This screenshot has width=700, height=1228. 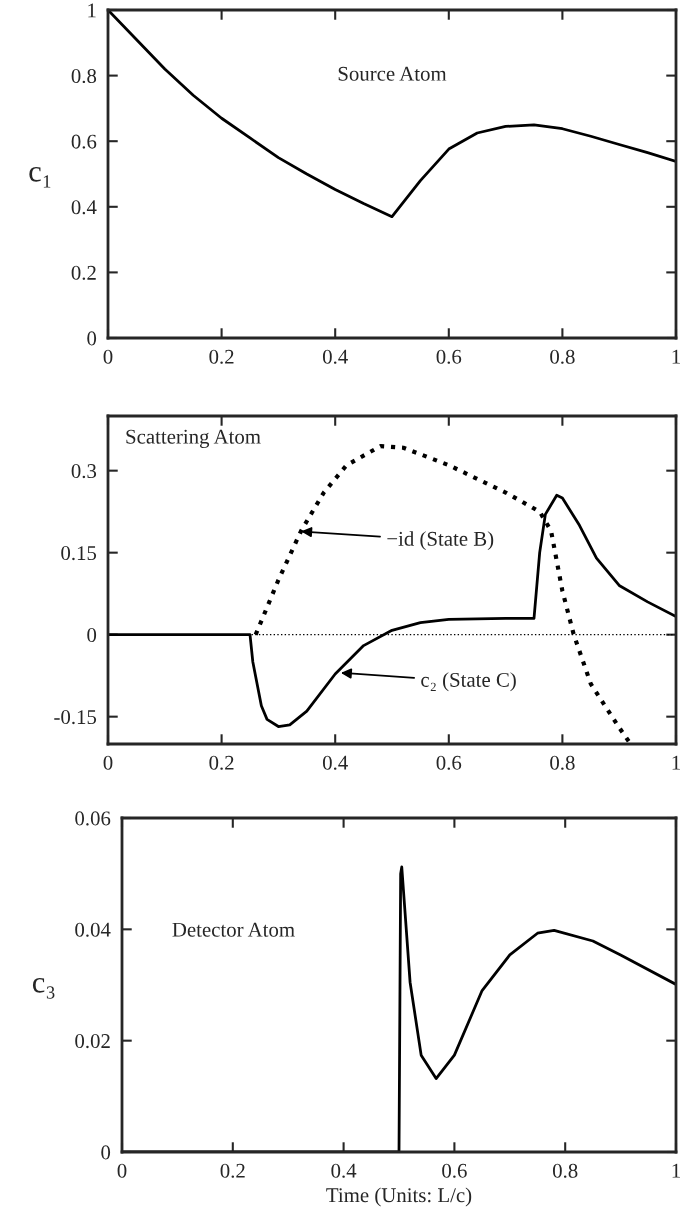 I want to click on y-tick-label: 0.3, so click(x=84, y=471).